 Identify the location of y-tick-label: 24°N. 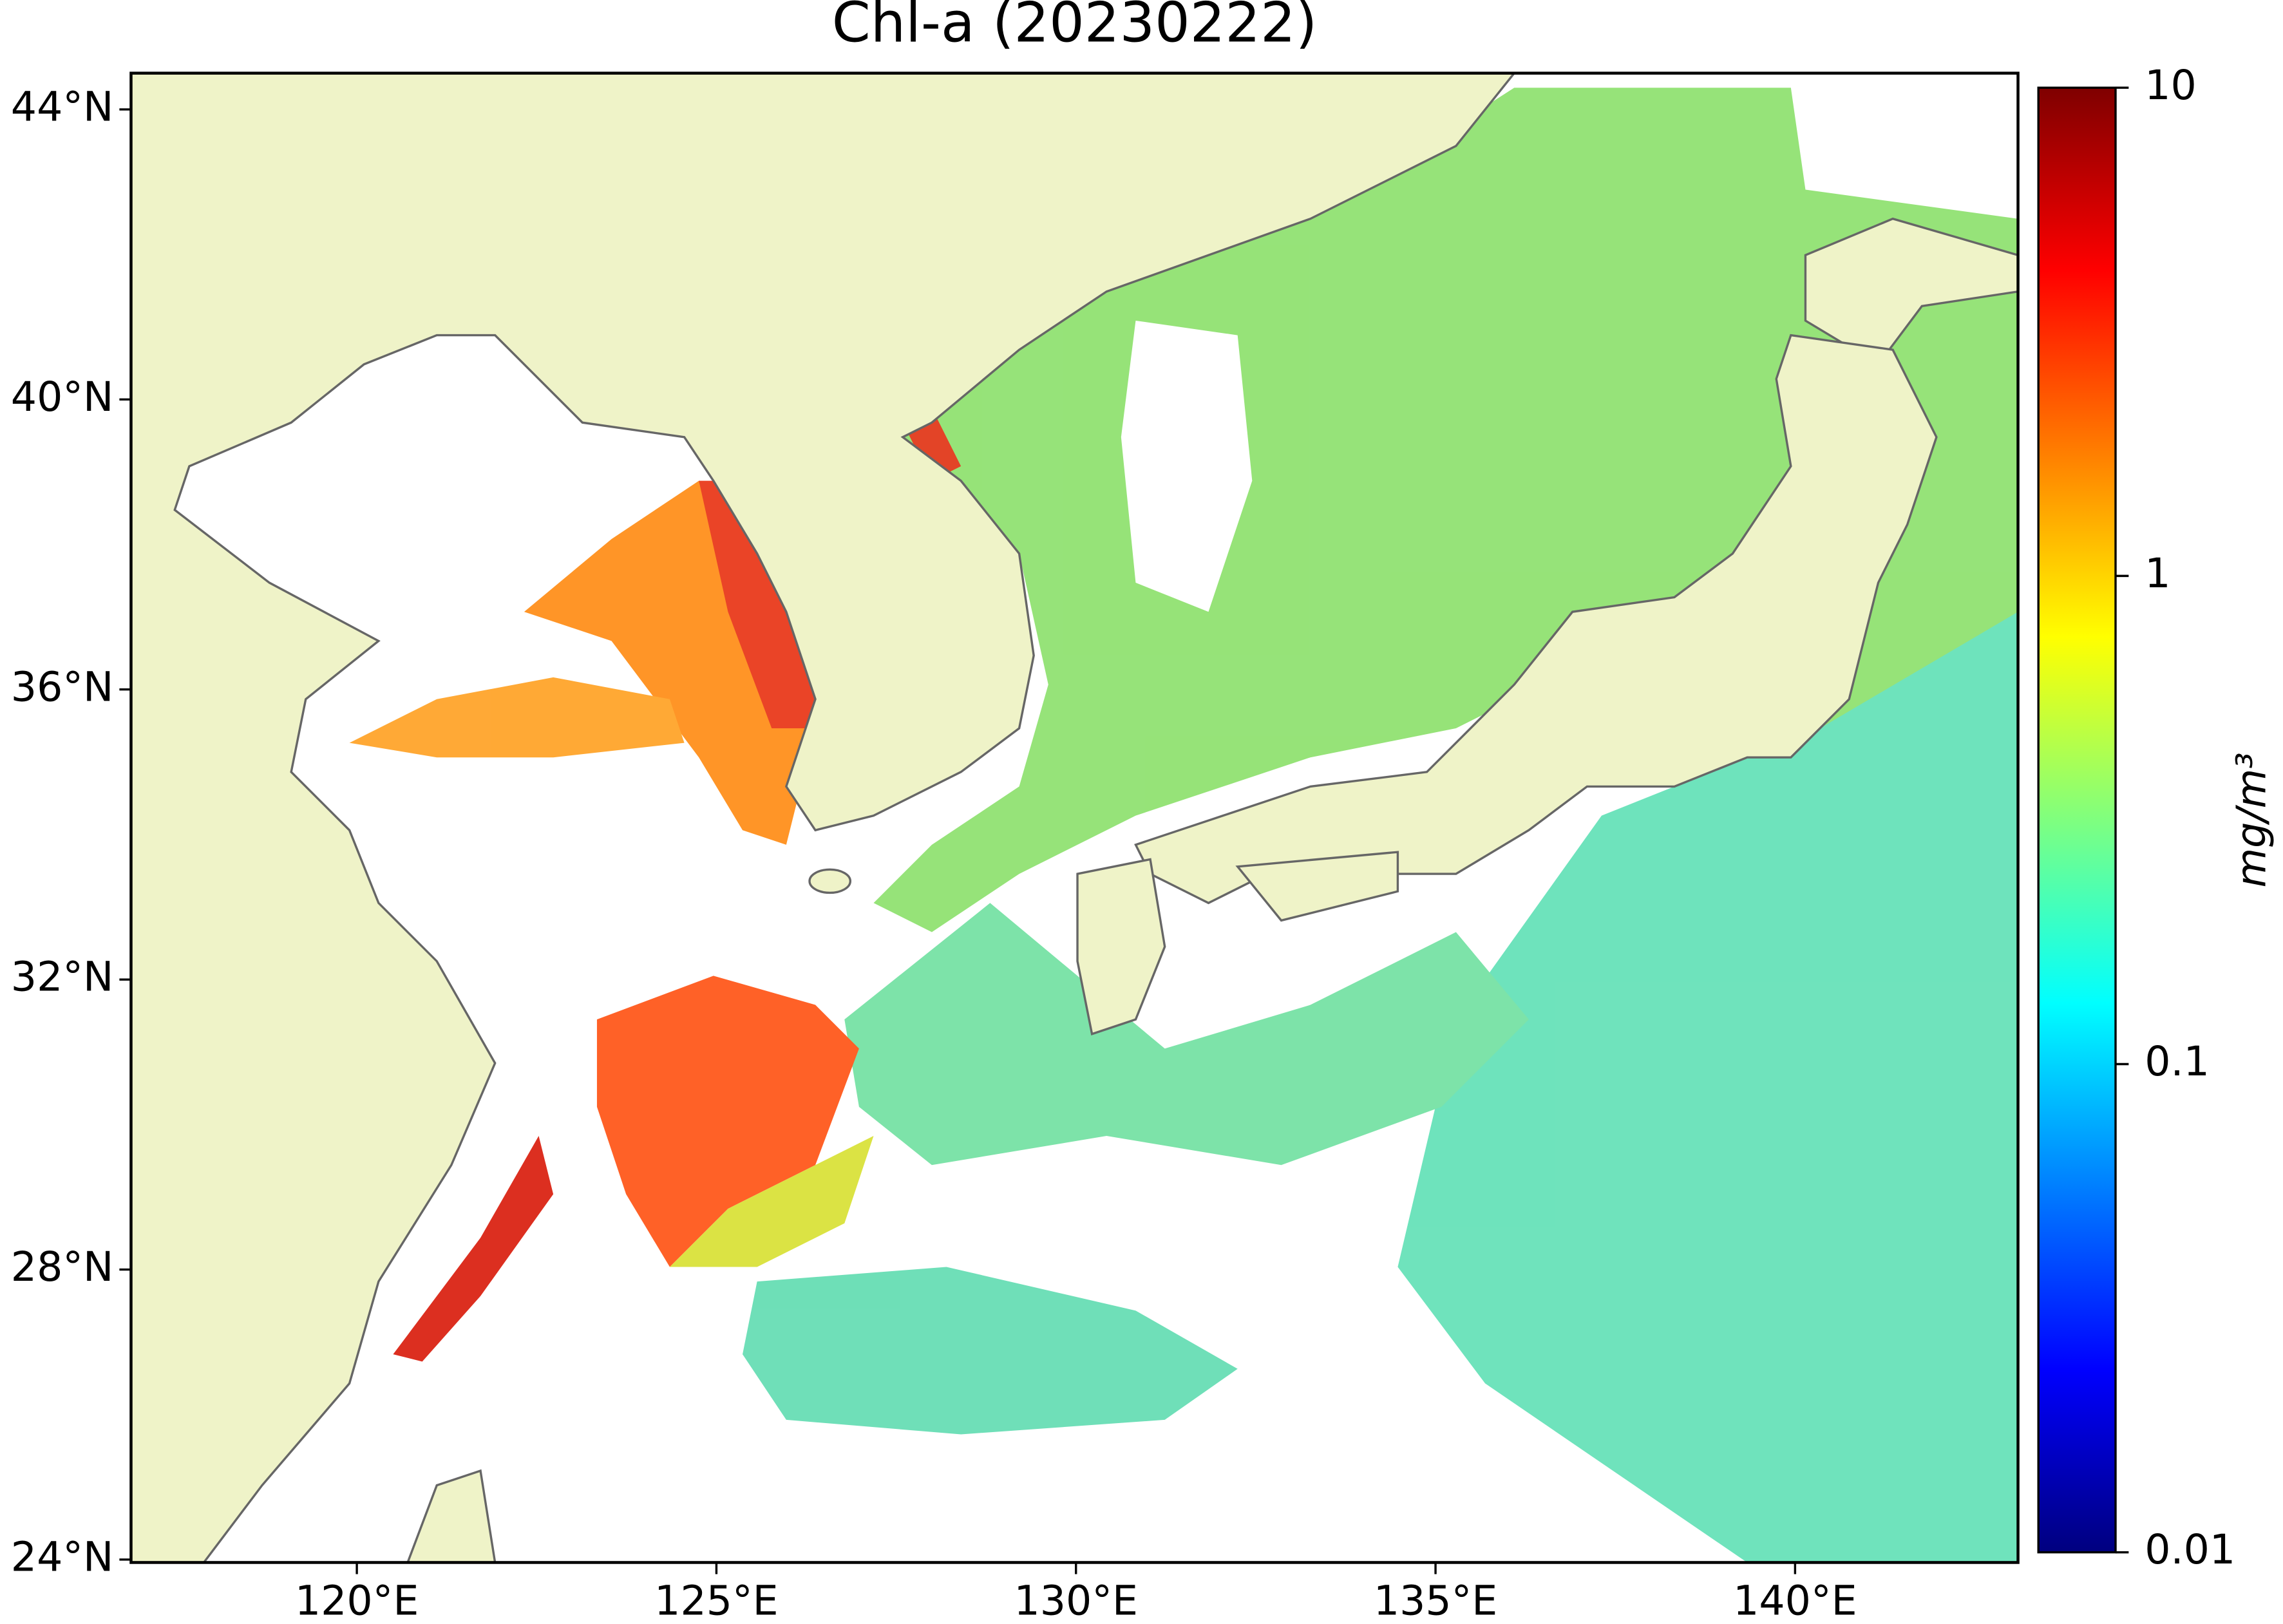
(62, 1557).